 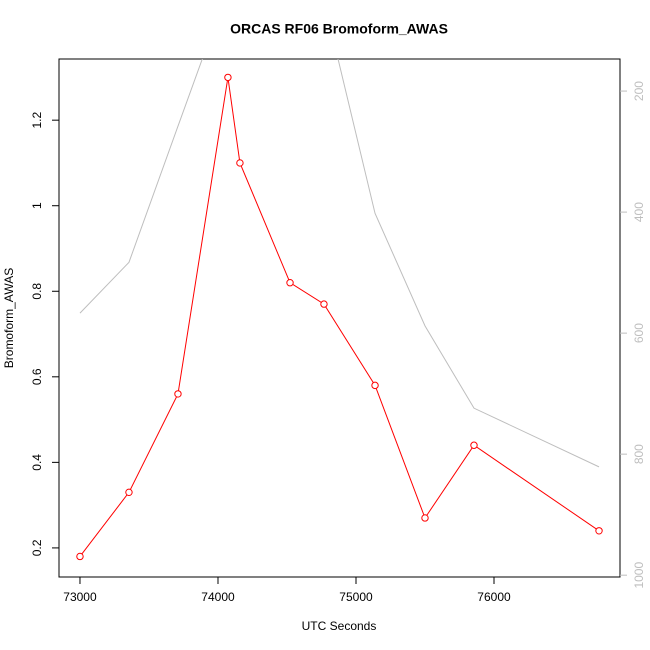 What do you see at coordinates (339, 29) in the screenshot?
I see `chart-title: ORCAS RF06 Bromoform_AWAS` at bounding box center [339, 29].